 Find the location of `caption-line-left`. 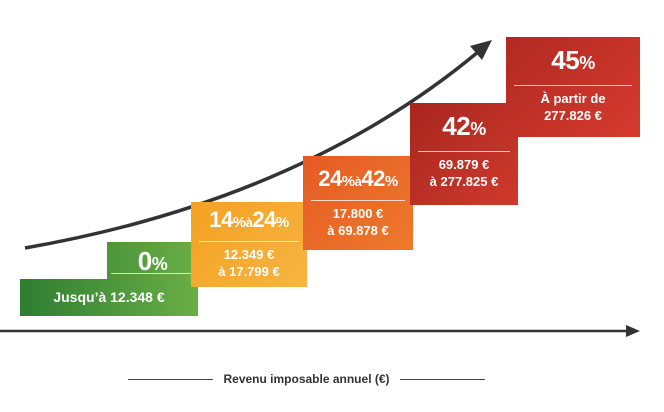

caption-line-left is located at coordinates (171, 379).